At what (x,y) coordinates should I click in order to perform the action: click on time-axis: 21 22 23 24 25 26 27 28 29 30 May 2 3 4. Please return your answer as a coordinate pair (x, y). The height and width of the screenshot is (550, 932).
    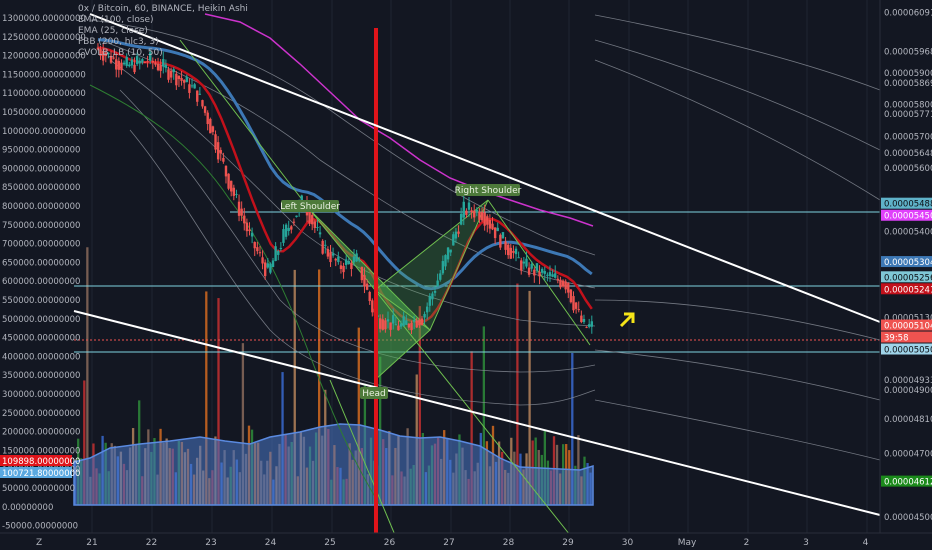
    Looking at the image, I should click on (477, 543).